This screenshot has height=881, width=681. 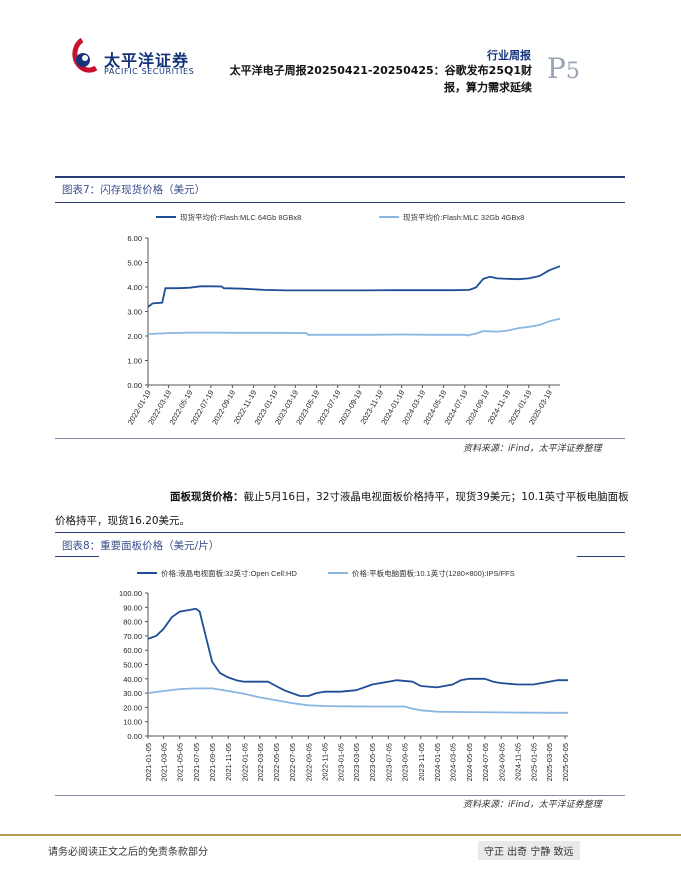 I want to click on figure8-legend-label-2: 价格:平板电脑面板:10.1英寸(1280×800):IPS/FFS, so click(x=433, y=573).